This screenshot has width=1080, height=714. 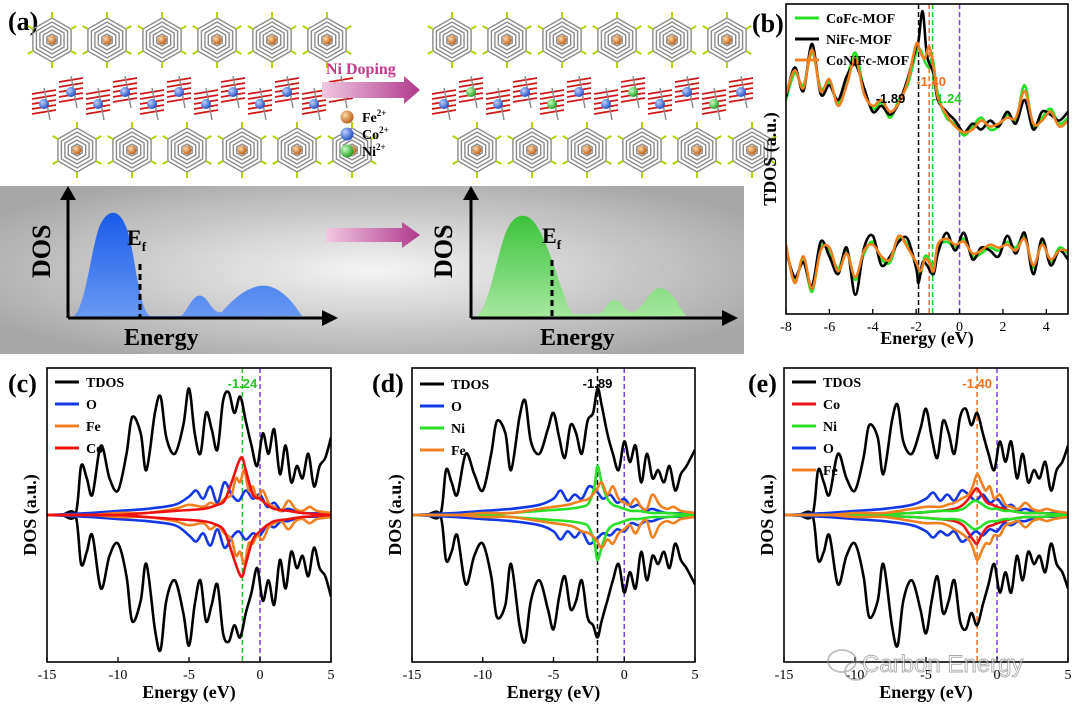 What do you see at coordinates (730, 318) in the screenshot?
I see `dos-right-x-arrow-icon` at bounding box center [730, 318].